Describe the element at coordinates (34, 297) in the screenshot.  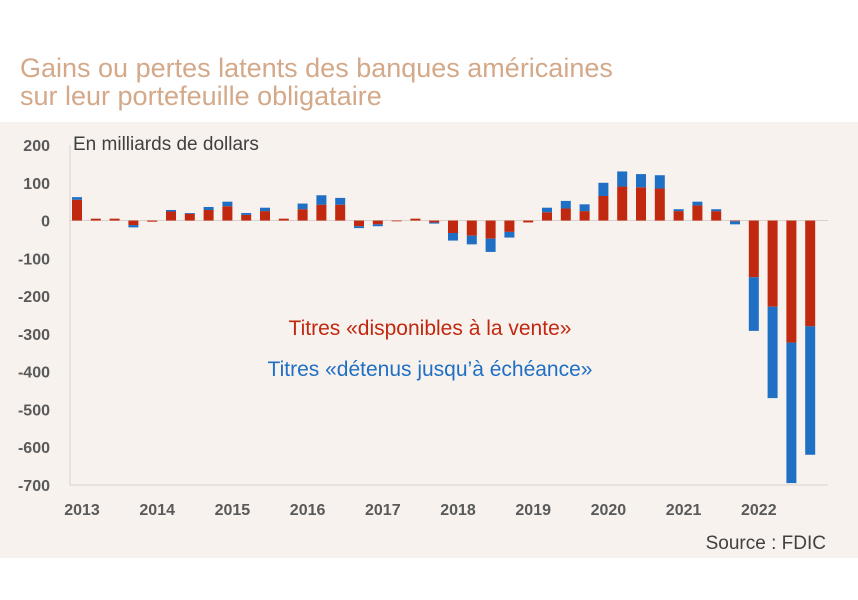
I see `y-tick-label: -200` at that location.